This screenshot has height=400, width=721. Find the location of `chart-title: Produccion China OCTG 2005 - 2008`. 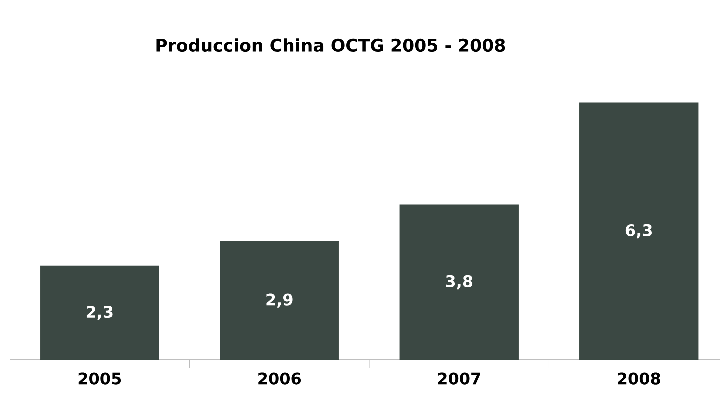

chart-title: Produccion China OCTG 2005 - 2008 is located at coordinates (331, 45).